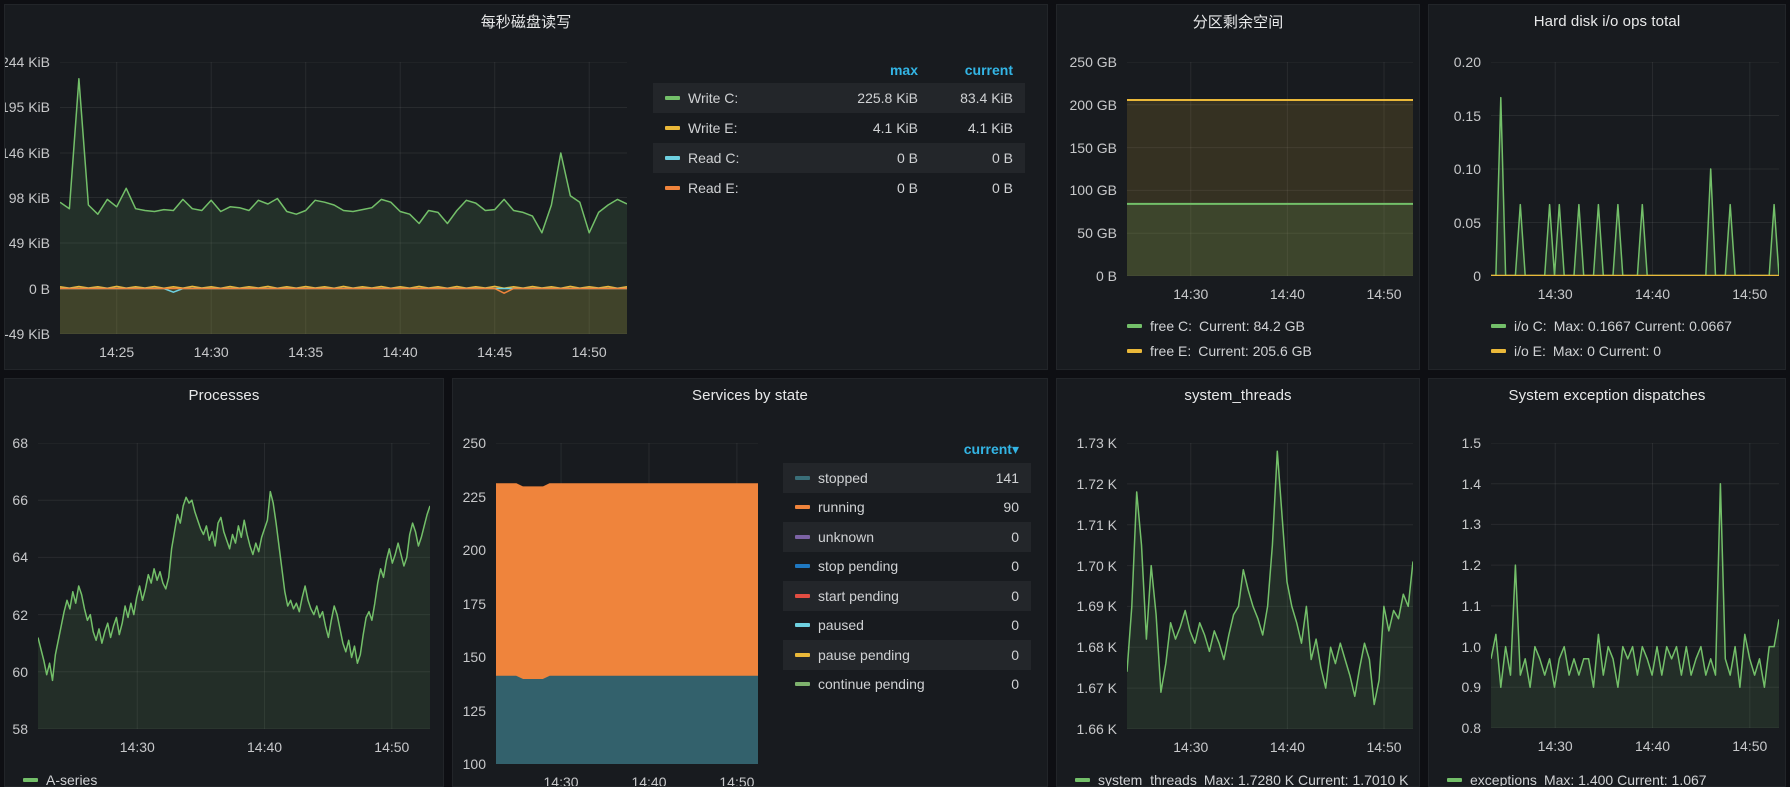 The width and height of the screenshot is (1790, 787). What do you see at coordinates (1096, 647) in the screenshot?
I see `y-axis-tick-label: 1.68 K` at bounding box center [1096, 647].